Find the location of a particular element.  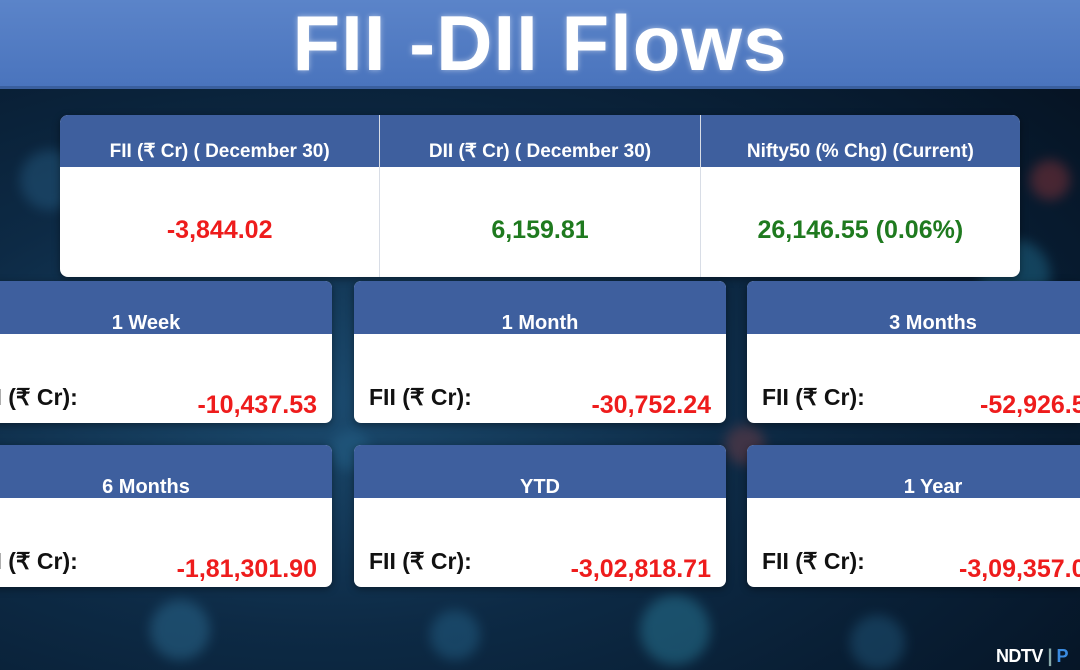

summary-nifty-label: Nifty50 (% Chg) (Current) is located at coordinates (860, 151).